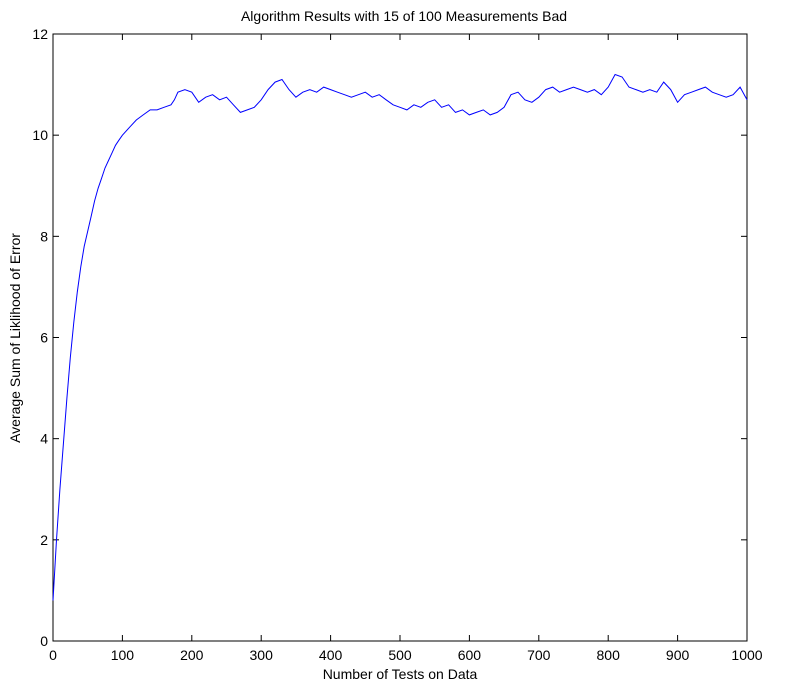 The width and height of the screenshot is (787, 690). Describe the element at coordinates (44, 439) in the screenshot. I see `y-tick-label: 4` at that location.